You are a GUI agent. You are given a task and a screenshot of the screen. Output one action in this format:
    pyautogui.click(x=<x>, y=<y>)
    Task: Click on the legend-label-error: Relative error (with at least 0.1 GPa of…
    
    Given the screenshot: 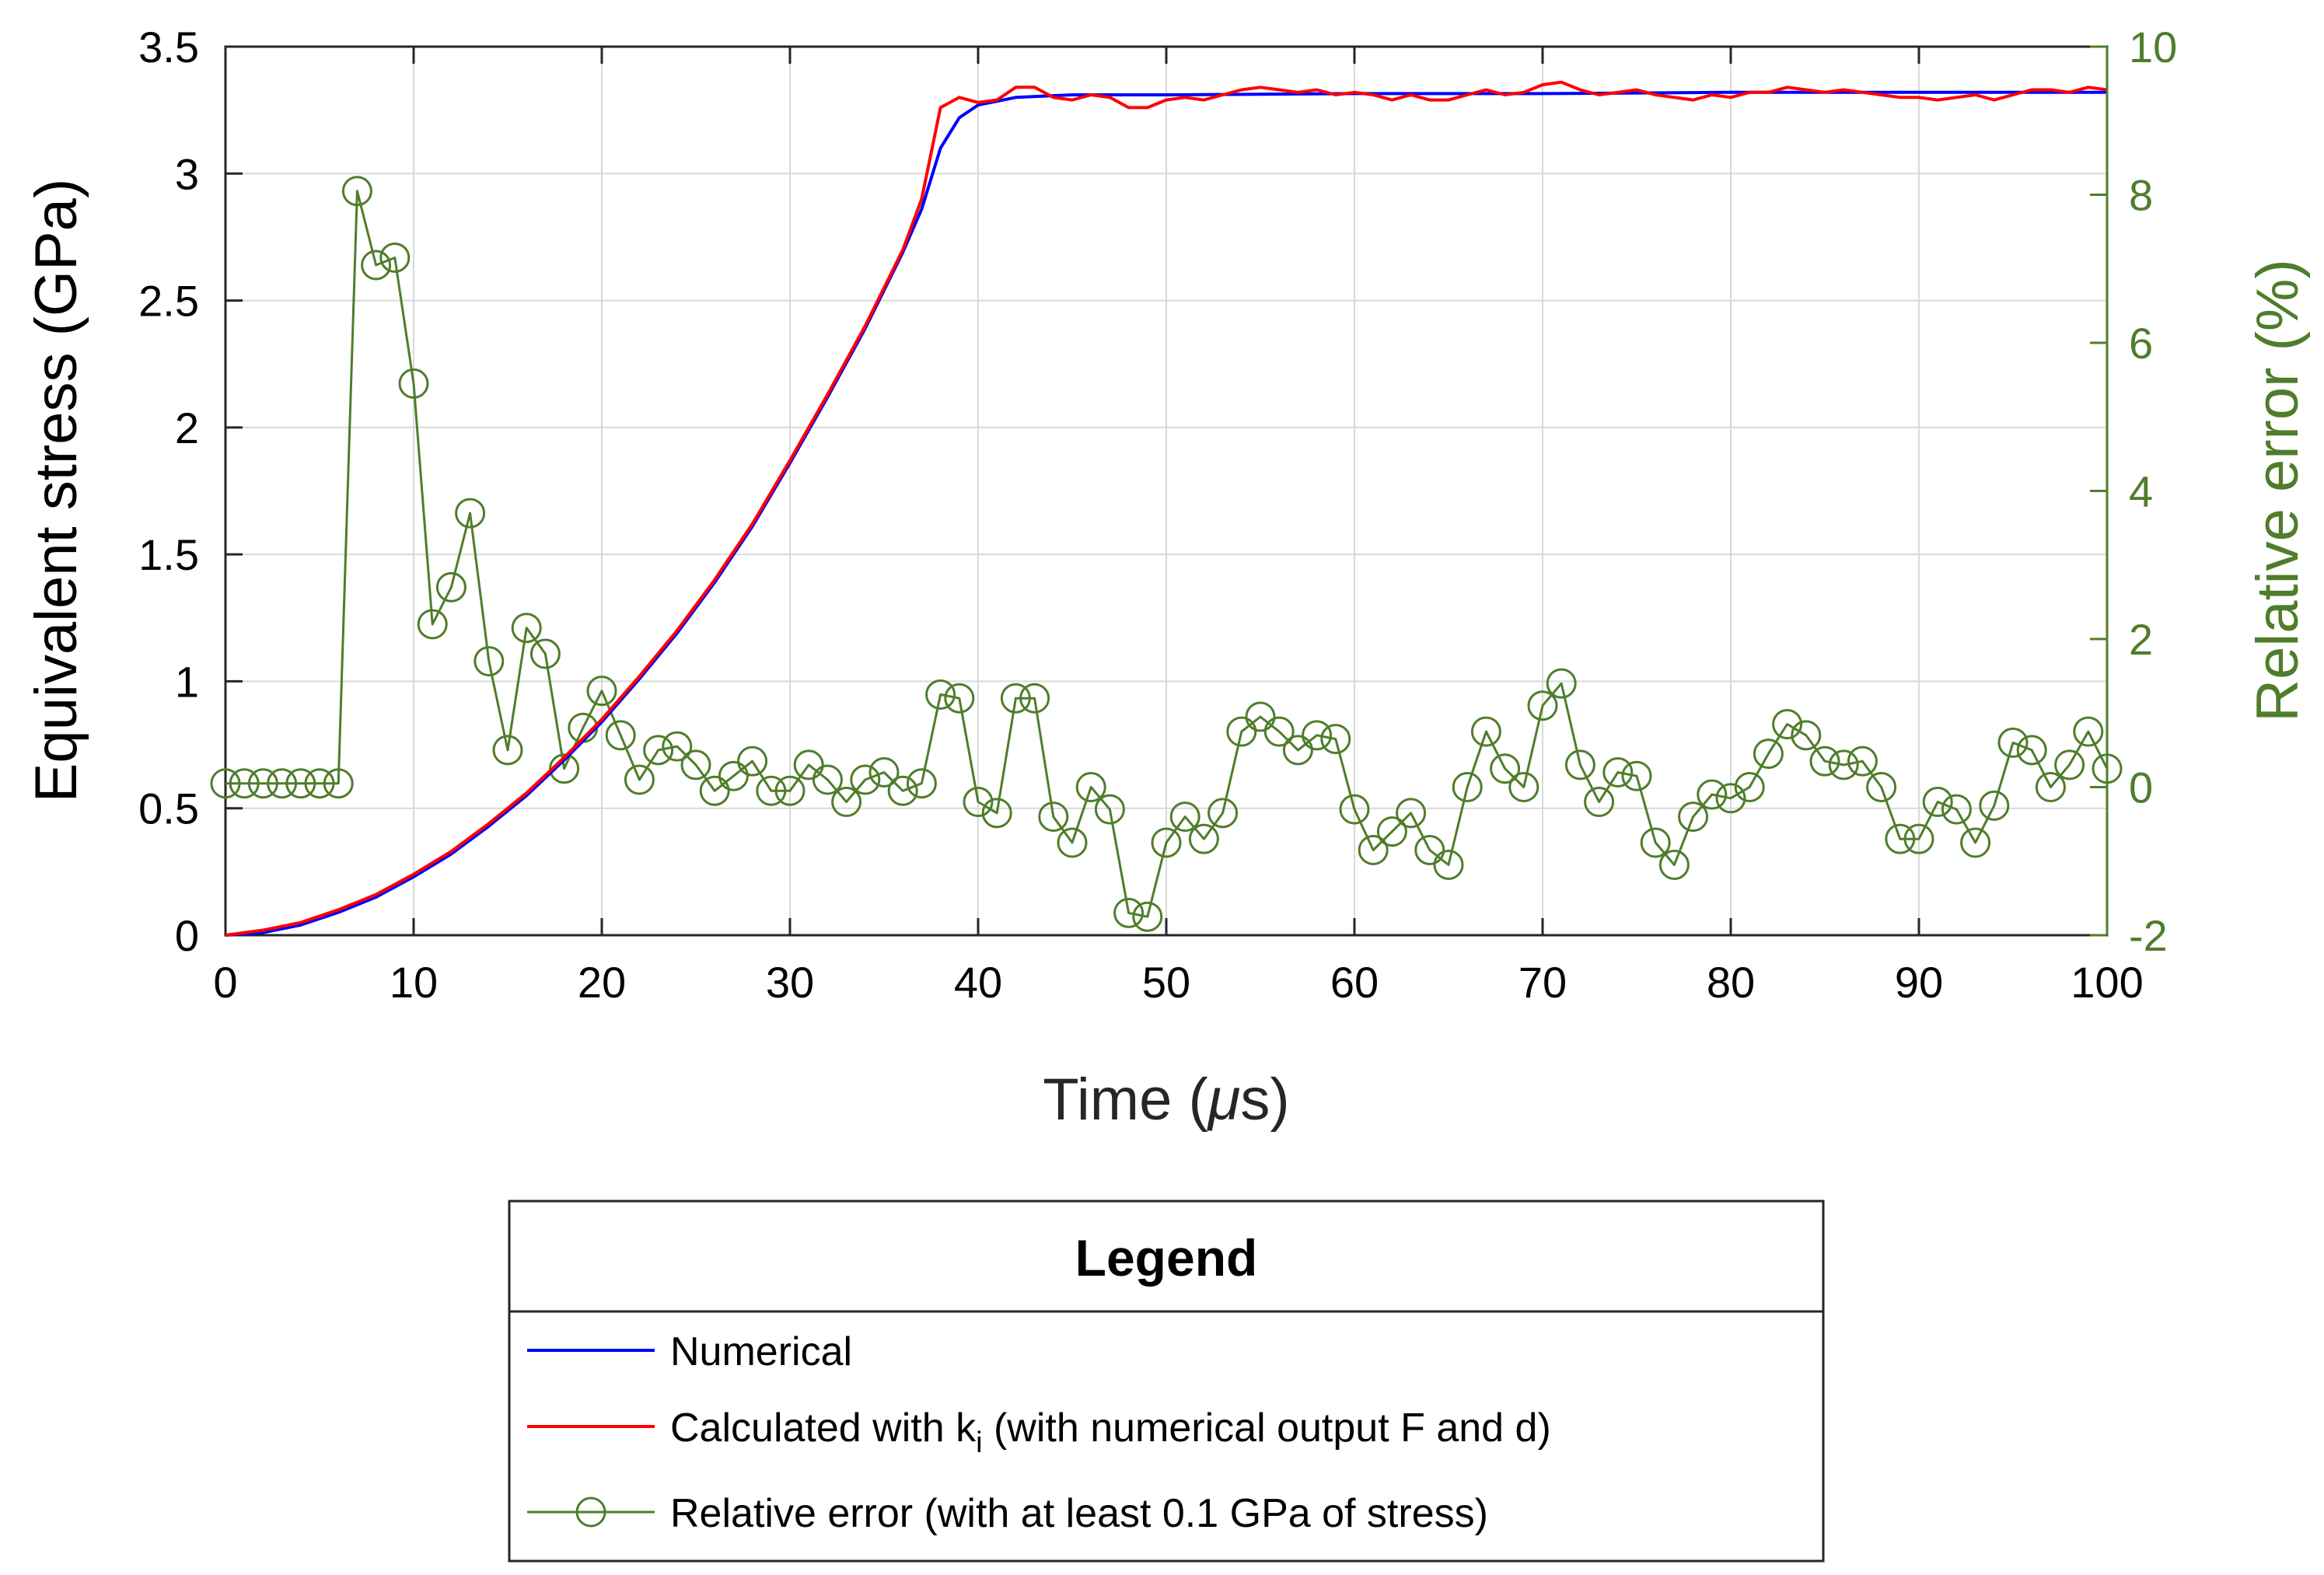 What is the action you would take?
    pyautogui.click(x=1079, y=1513)
    